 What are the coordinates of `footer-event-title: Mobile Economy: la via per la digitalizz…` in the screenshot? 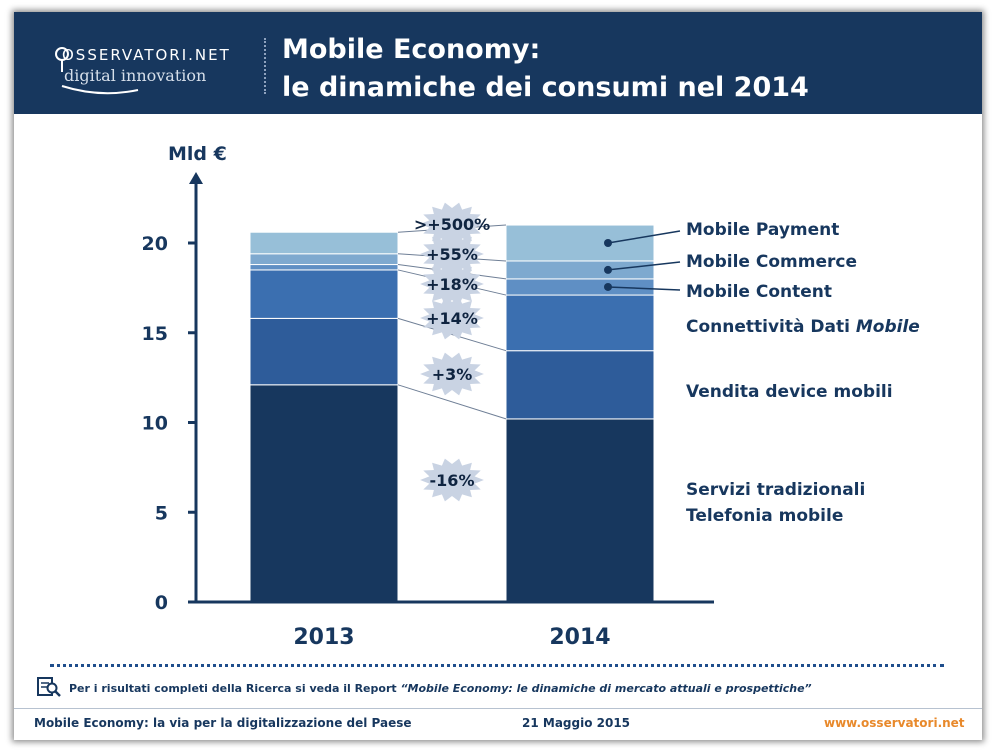 It's located at (223, 723).